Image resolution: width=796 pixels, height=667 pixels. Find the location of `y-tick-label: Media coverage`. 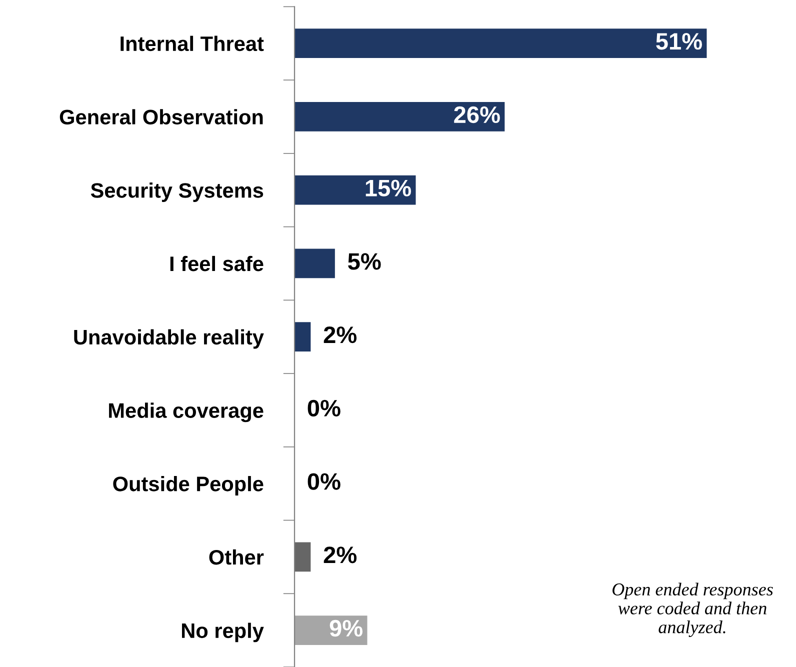

y-tick-label: Media coverage is located at coordinates (186, 412).